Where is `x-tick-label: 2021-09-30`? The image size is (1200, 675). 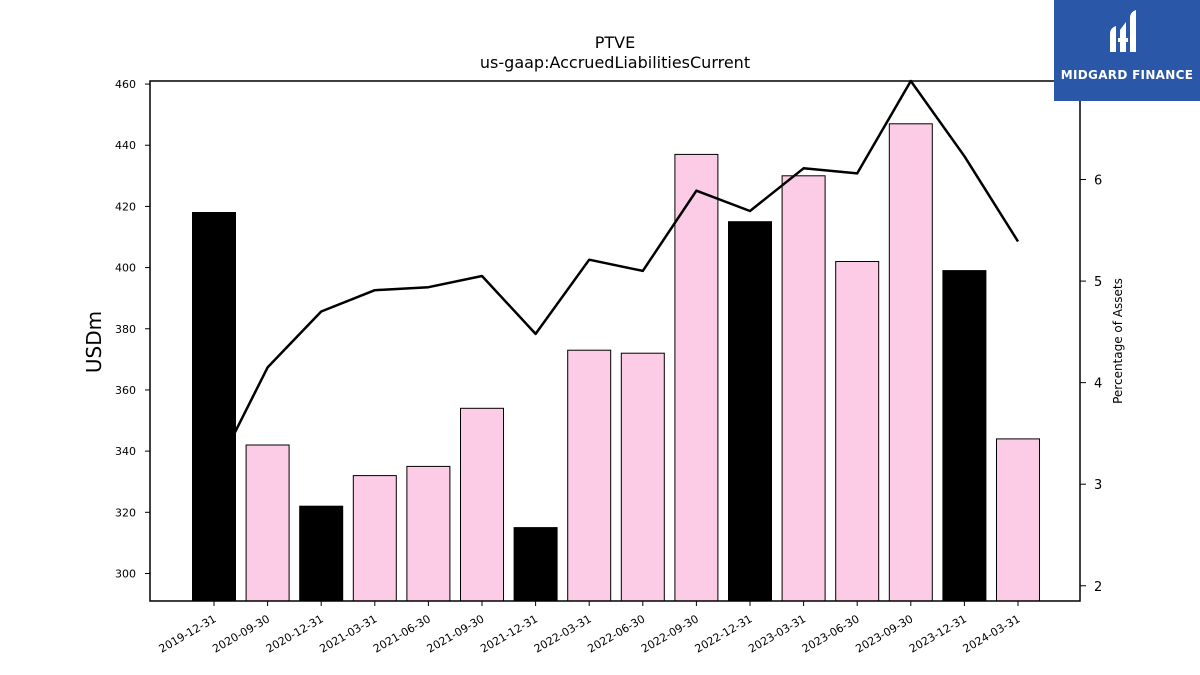
x-tick-label: 2021-09-30 is located at coordinates (456, 633).